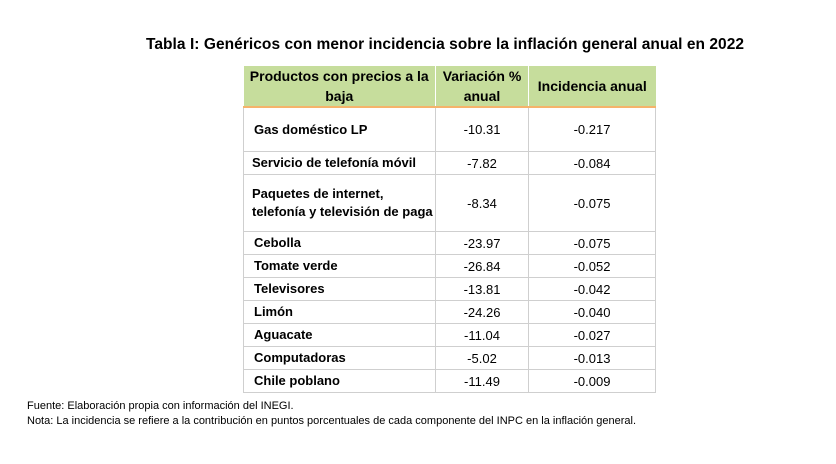 This screenshot has height=464, width=836. What do you see at coordinates (339, 289) in the screenshot?
I see `product-name: Televisores` at bounding box center [339, 289].